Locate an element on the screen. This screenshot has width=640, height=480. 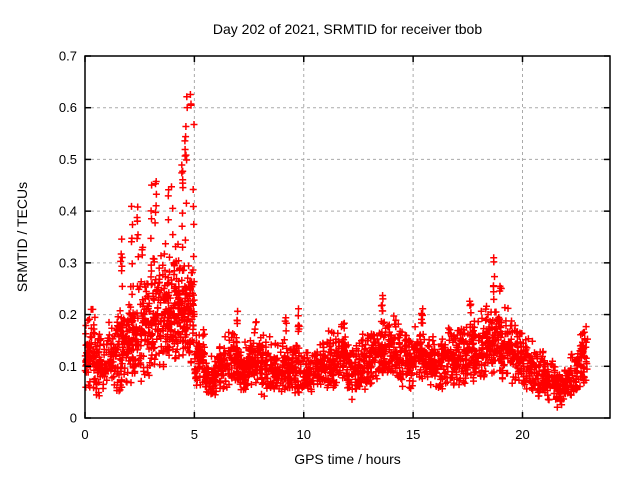
y-tick-label: 0.7 is located at coordinates (68, 56).